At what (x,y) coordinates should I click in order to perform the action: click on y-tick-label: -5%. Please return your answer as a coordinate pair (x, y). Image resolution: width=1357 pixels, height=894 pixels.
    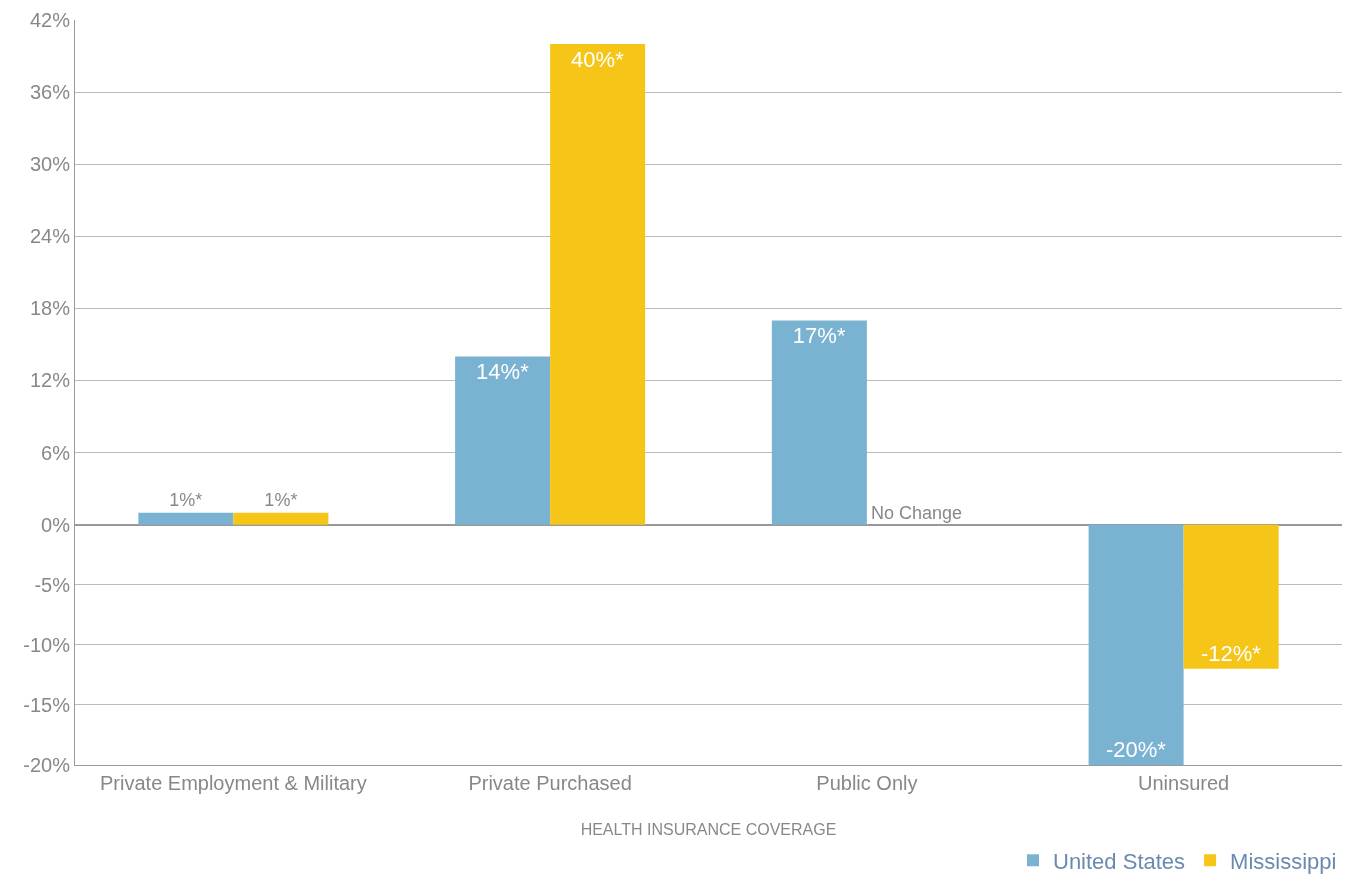
    Looking at the image, I should click on (52, 584).